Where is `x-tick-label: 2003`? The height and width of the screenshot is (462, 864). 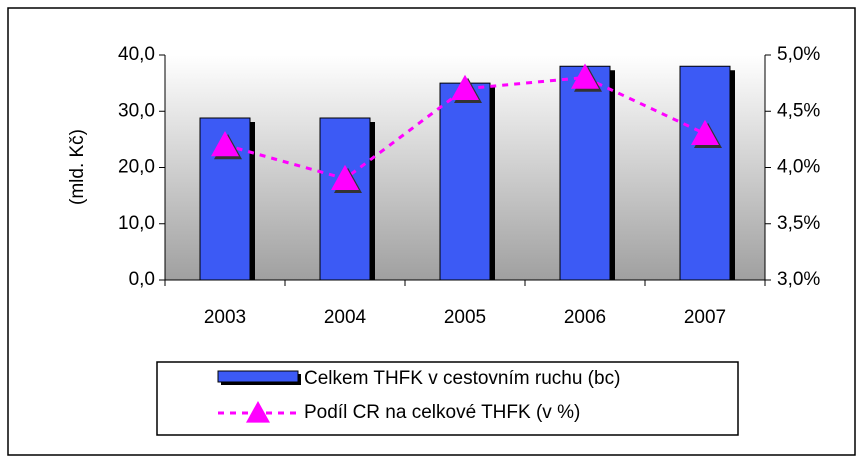
x-tick-label: 2003 is located at coordinates (225, 317).